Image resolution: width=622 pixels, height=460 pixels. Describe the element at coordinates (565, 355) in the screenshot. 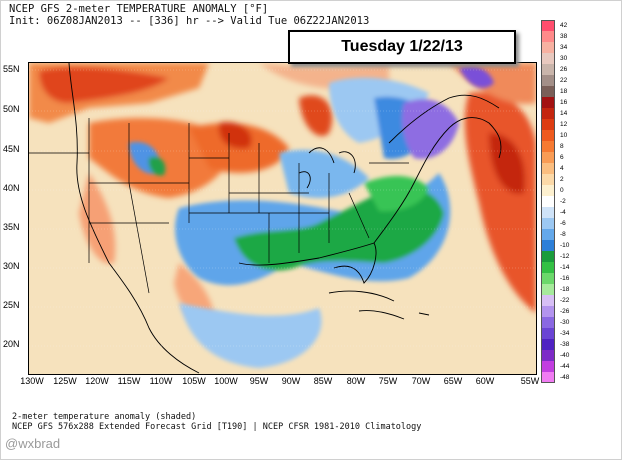

I see `colorbar-tick-label: -40` at that location.